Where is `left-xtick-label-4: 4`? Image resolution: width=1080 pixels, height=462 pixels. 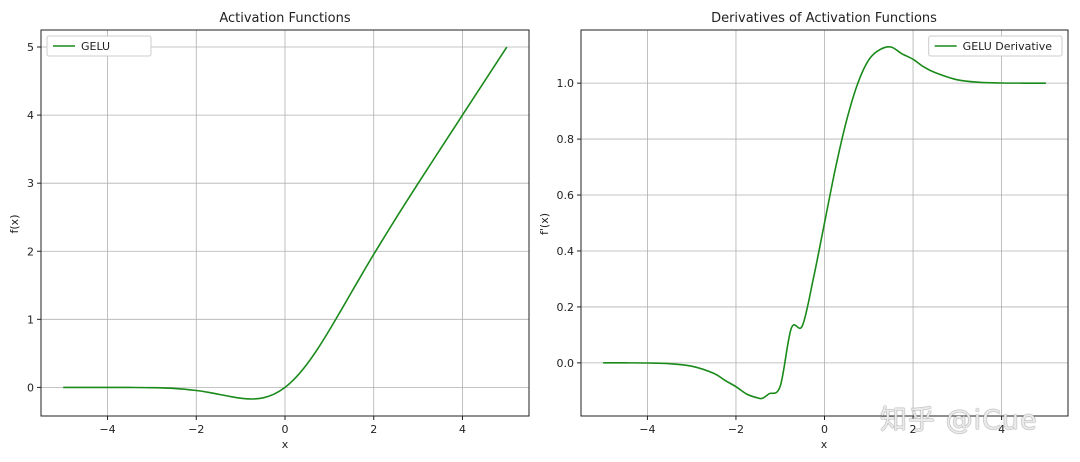 left-xtick-label-4: 4 is located at coordinates (462, 429).